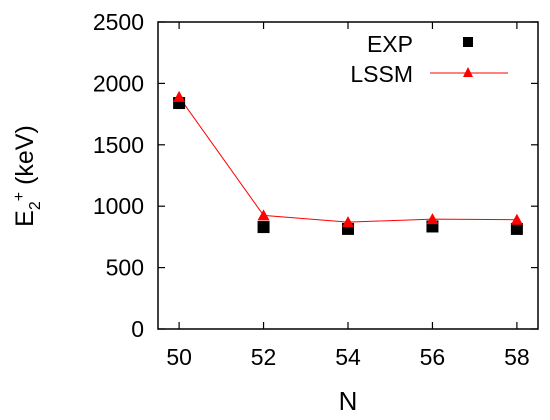 The width and height of the screenshot is (550, 420). What do you see at coordinates (264, 357) in the screenshot?
I see `x-tick-label: 52` at bounding box center [264, 357].